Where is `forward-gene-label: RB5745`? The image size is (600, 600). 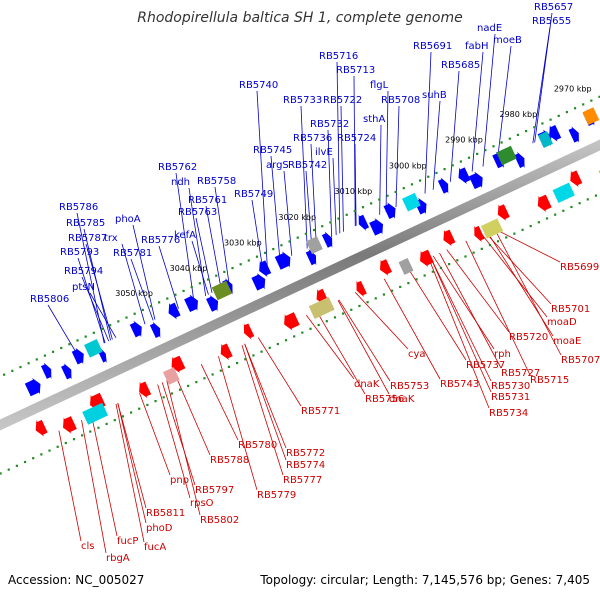
forward-gene-label: RB5745 is located at coordinates (272, 150).